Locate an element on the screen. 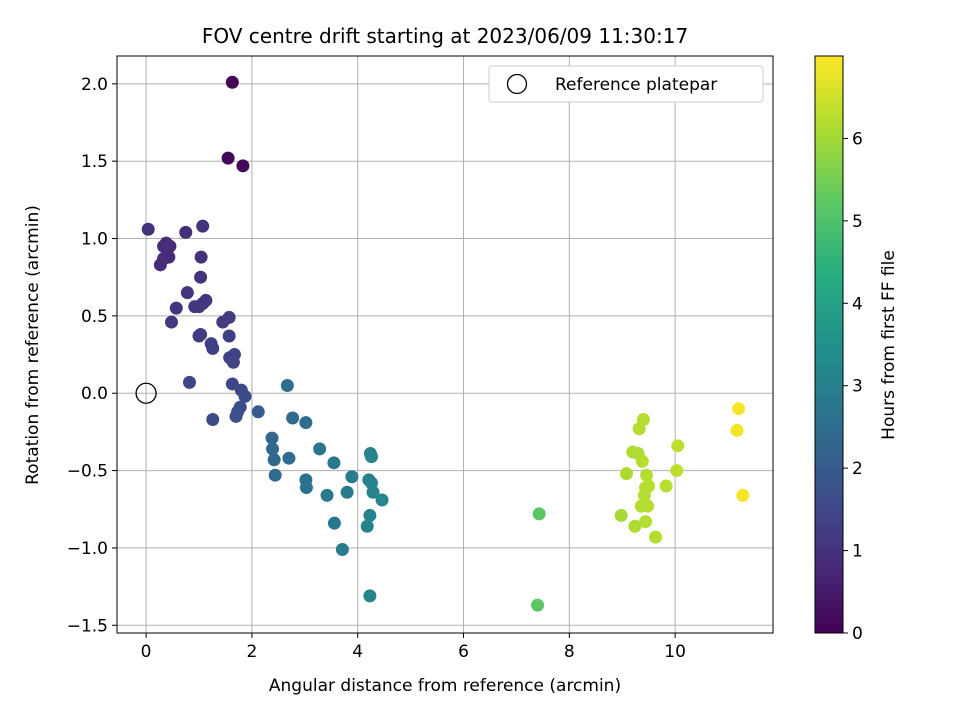 This screenshot has width=960, height=720. legend-label: Reference platepar is located at coordinates (636, 85).